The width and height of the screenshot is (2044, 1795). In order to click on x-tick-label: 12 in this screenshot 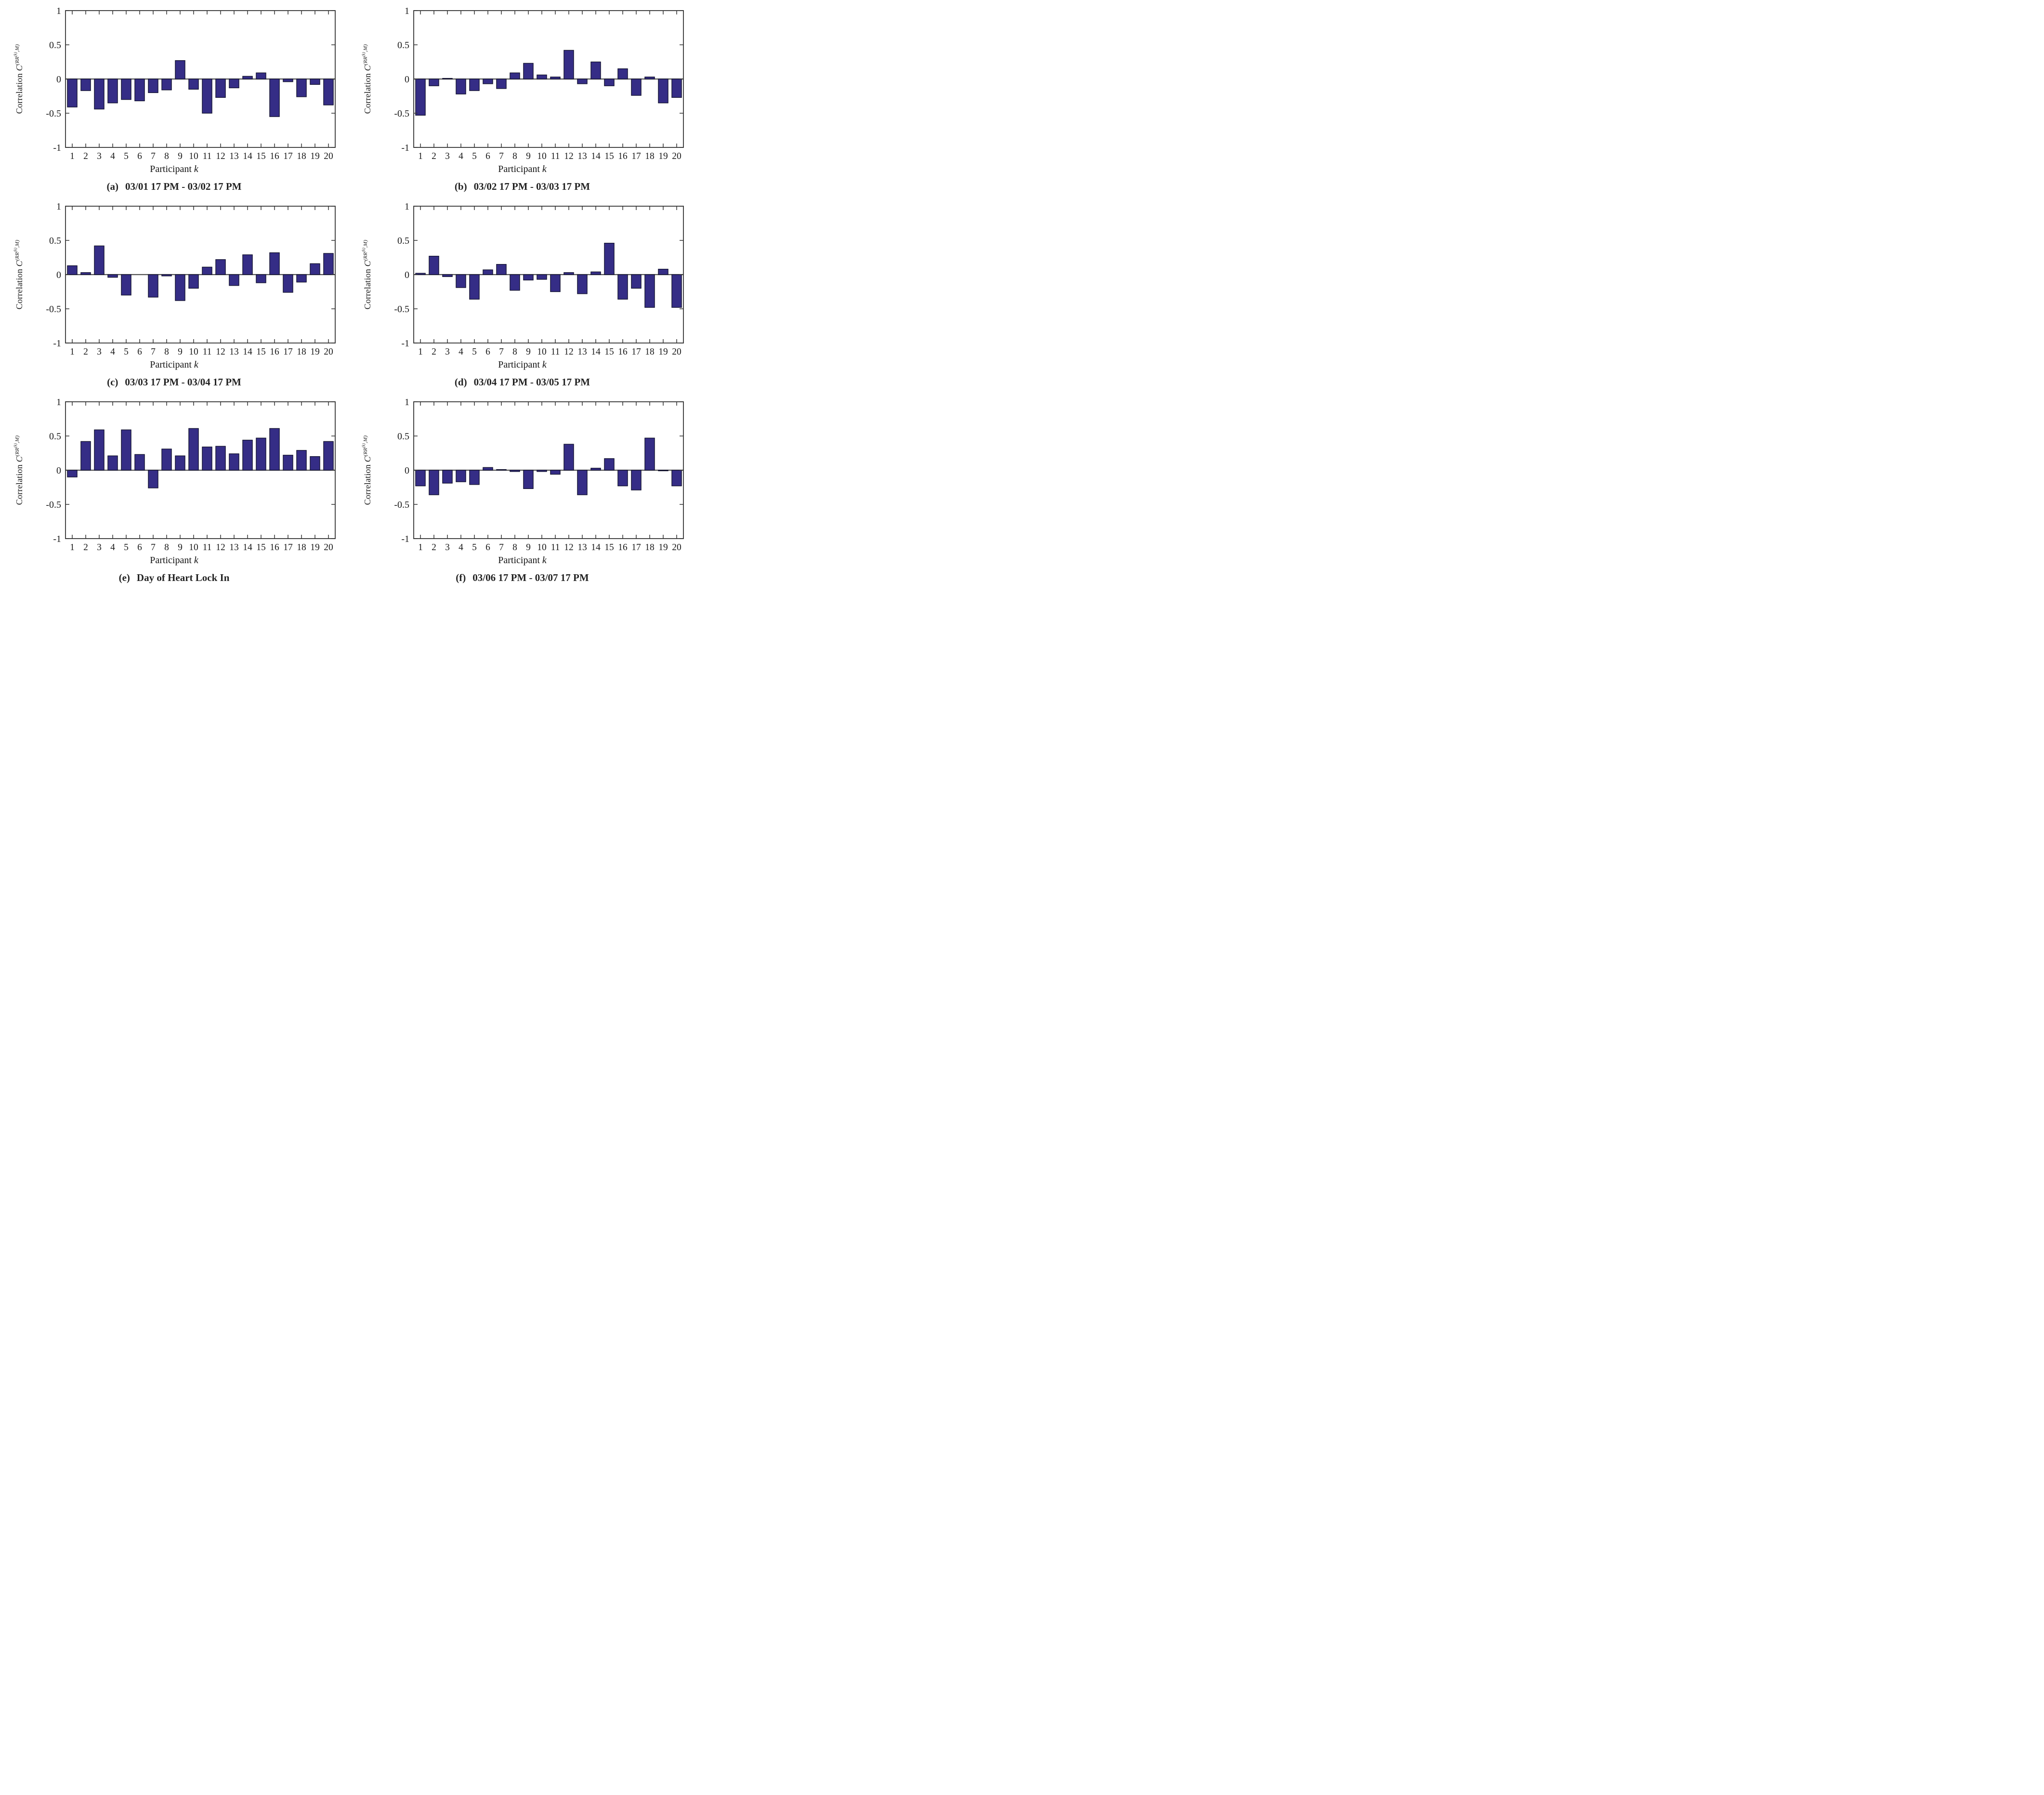, I will do `click(569, 547)`.